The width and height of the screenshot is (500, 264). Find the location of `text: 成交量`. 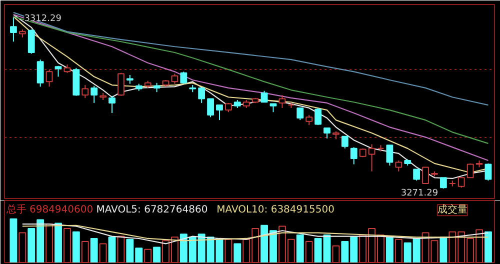

text: 成交量 is located at coordinates (452, 210).